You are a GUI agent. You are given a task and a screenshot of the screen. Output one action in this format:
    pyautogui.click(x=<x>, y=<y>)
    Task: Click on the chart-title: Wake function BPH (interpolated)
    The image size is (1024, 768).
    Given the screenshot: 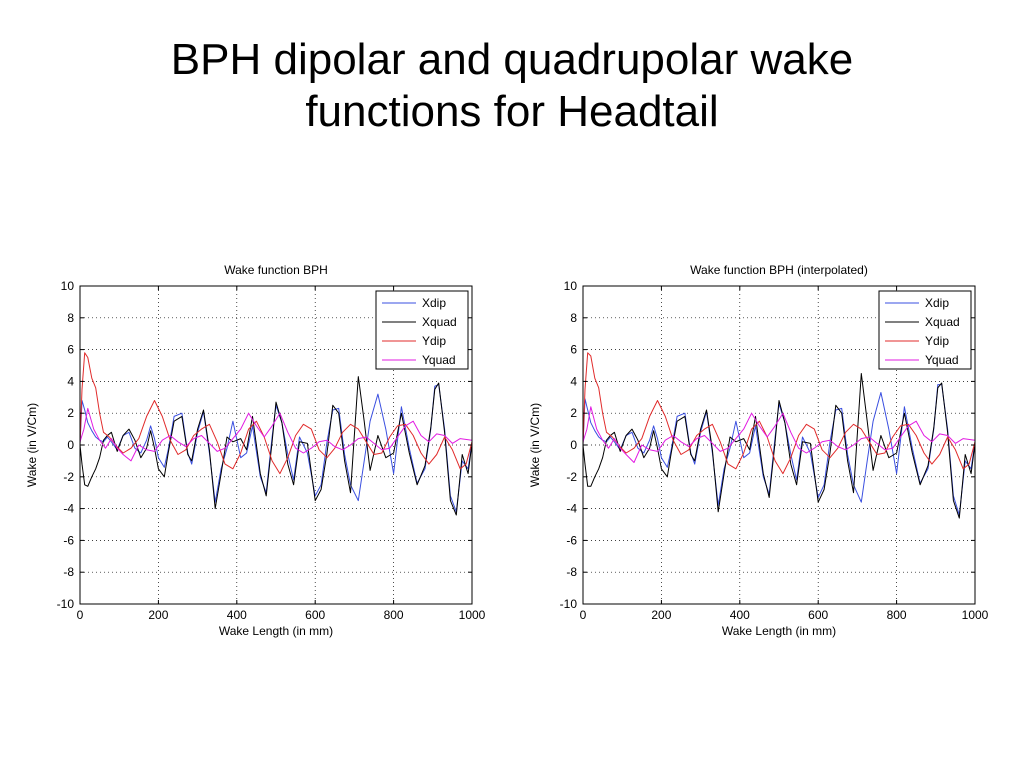 What is the action you would take?
    pyautogui.click(x=779, y=270)
    